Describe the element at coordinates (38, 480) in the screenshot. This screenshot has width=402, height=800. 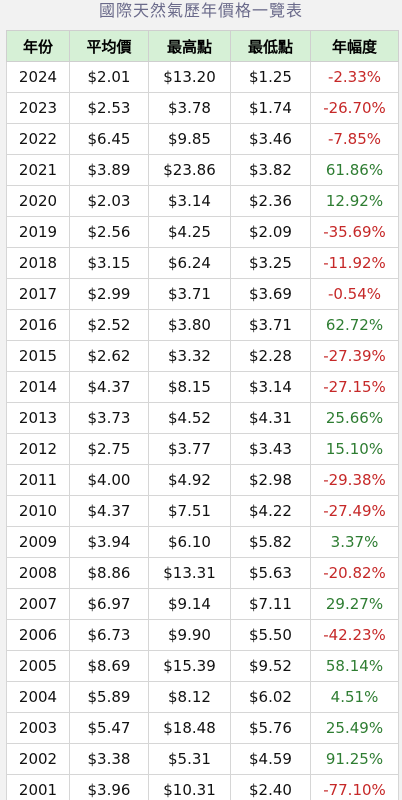
I see `cell-year: 2011` at that location.